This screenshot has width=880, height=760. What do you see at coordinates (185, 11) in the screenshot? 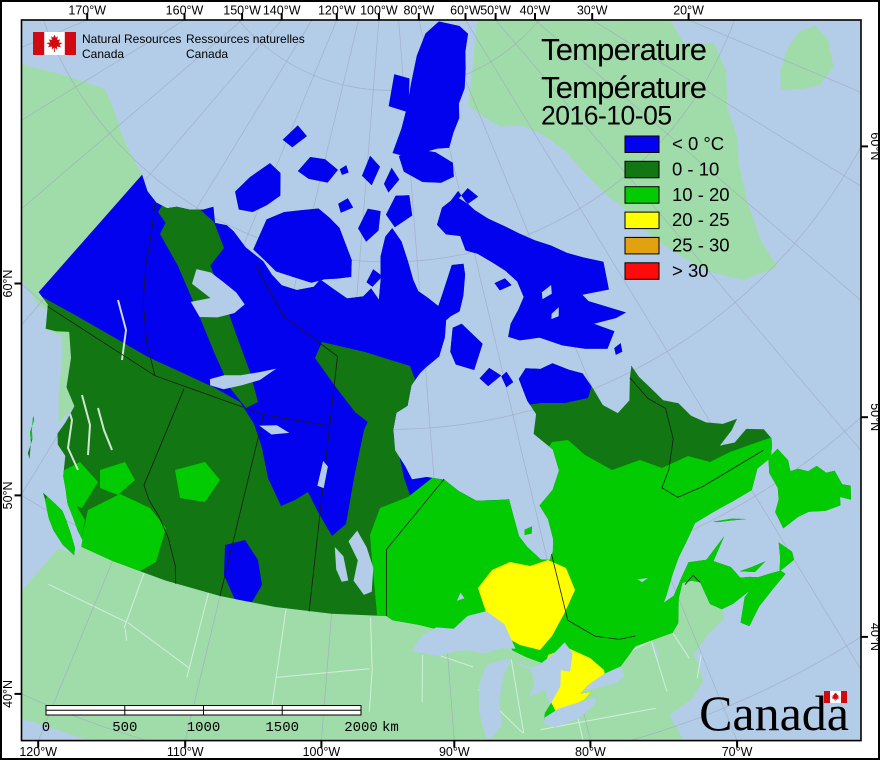
I see `svg-text: 160°W` at bounding box center [185, 11].